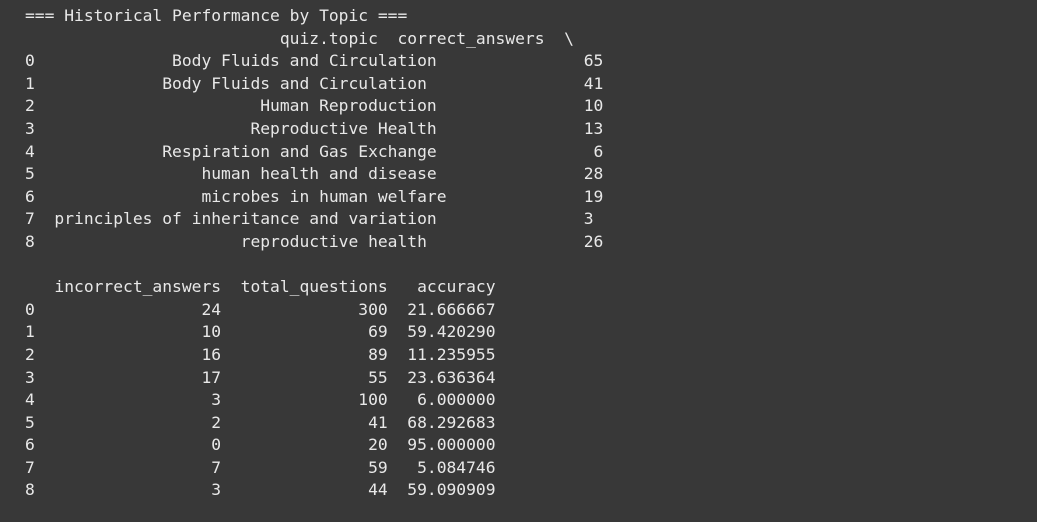  What do you see at coordinates (314, 106) in the screenshot?
I see `table1-row: 2 Human Reproduction 10` at bounding box center [314, 106].